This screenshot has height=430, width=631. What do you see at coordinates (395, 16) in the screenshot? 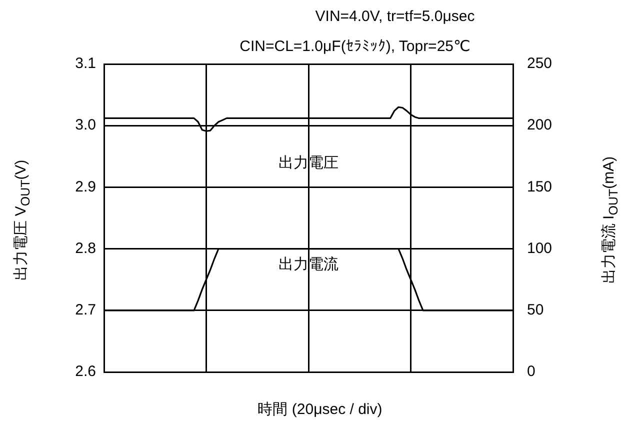
I see `chart-title: VIN=4.0V, tr=tf=5.0μsec` at bounding box center [395, 16].